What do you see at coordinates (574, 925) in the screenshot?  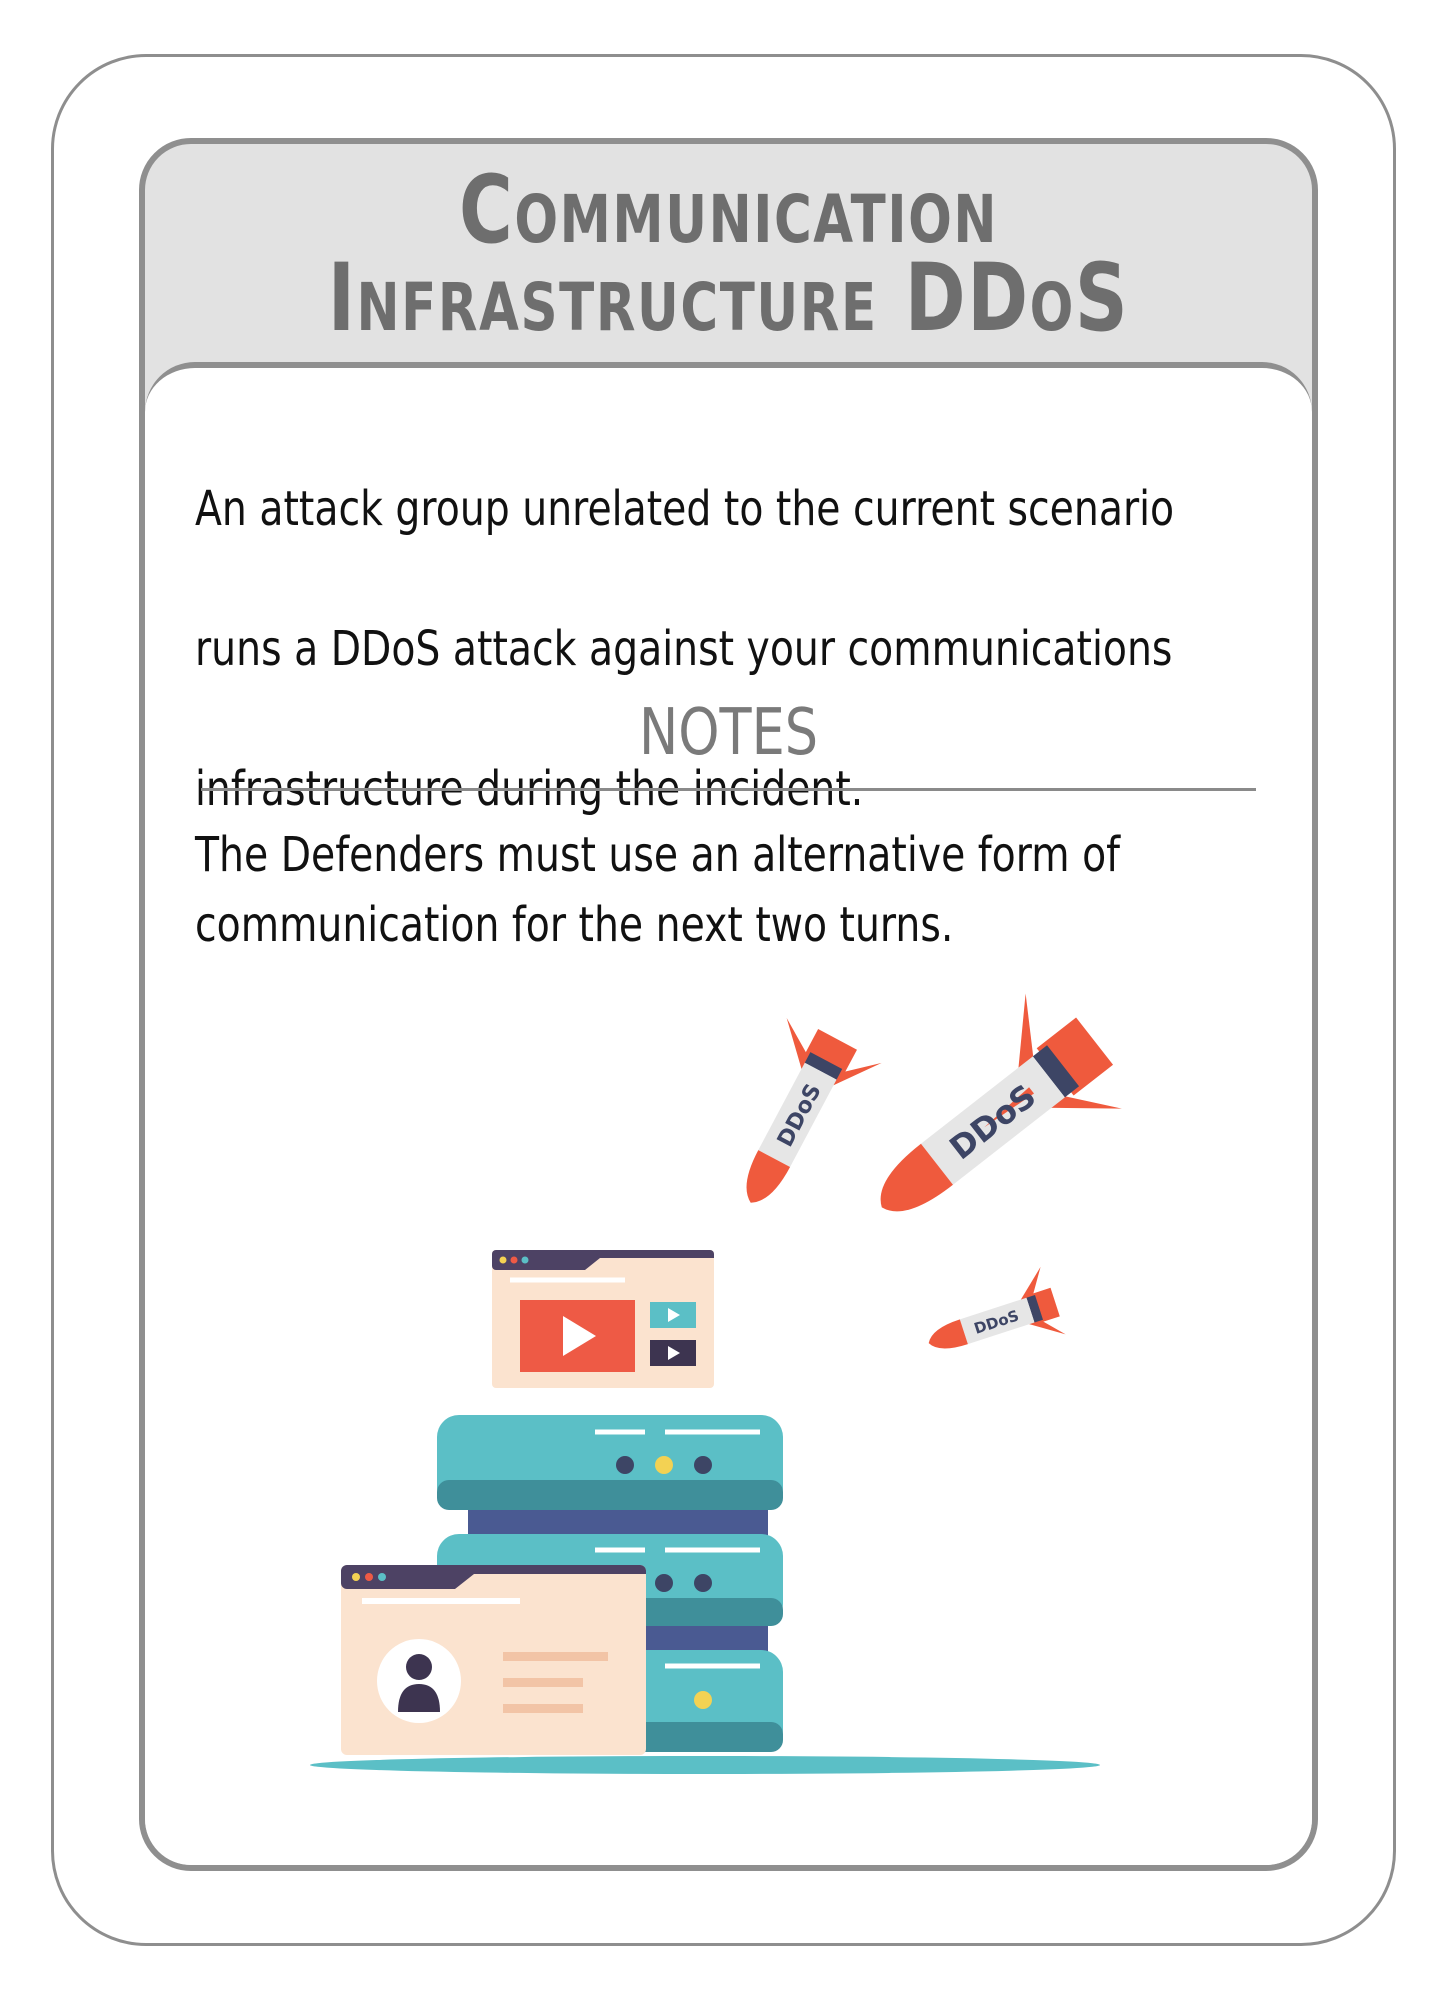 I see `notes-line: communication for the next two turns.` at bounding box center [574, 925].